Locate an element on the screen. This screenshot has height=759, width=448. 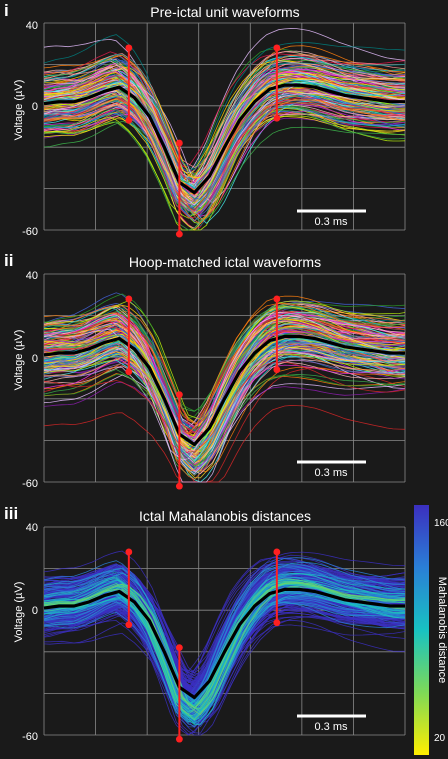
panel-label: ii is located at coordinates (8, 260).